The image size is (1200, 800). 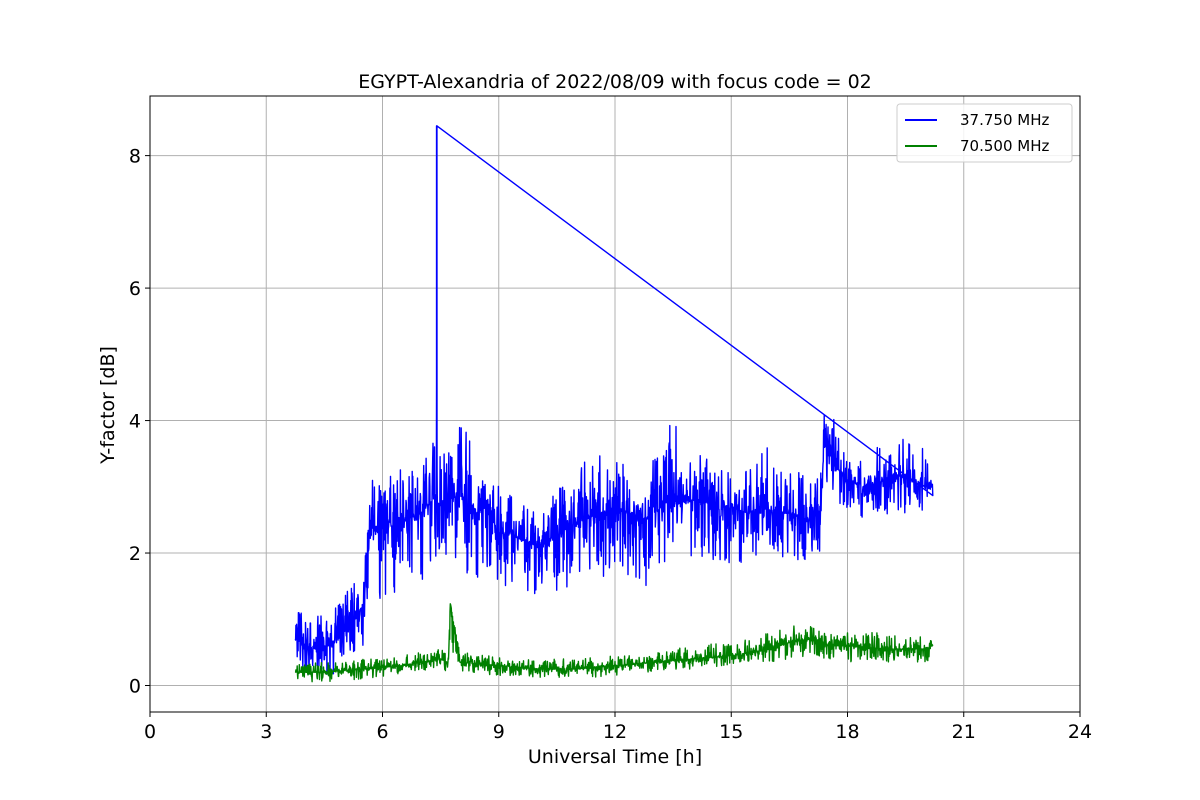 What do you see at coordinates (266, 732) in the screenshot?
I see `x-tick-label: 3` at bounding box center [266, 732].